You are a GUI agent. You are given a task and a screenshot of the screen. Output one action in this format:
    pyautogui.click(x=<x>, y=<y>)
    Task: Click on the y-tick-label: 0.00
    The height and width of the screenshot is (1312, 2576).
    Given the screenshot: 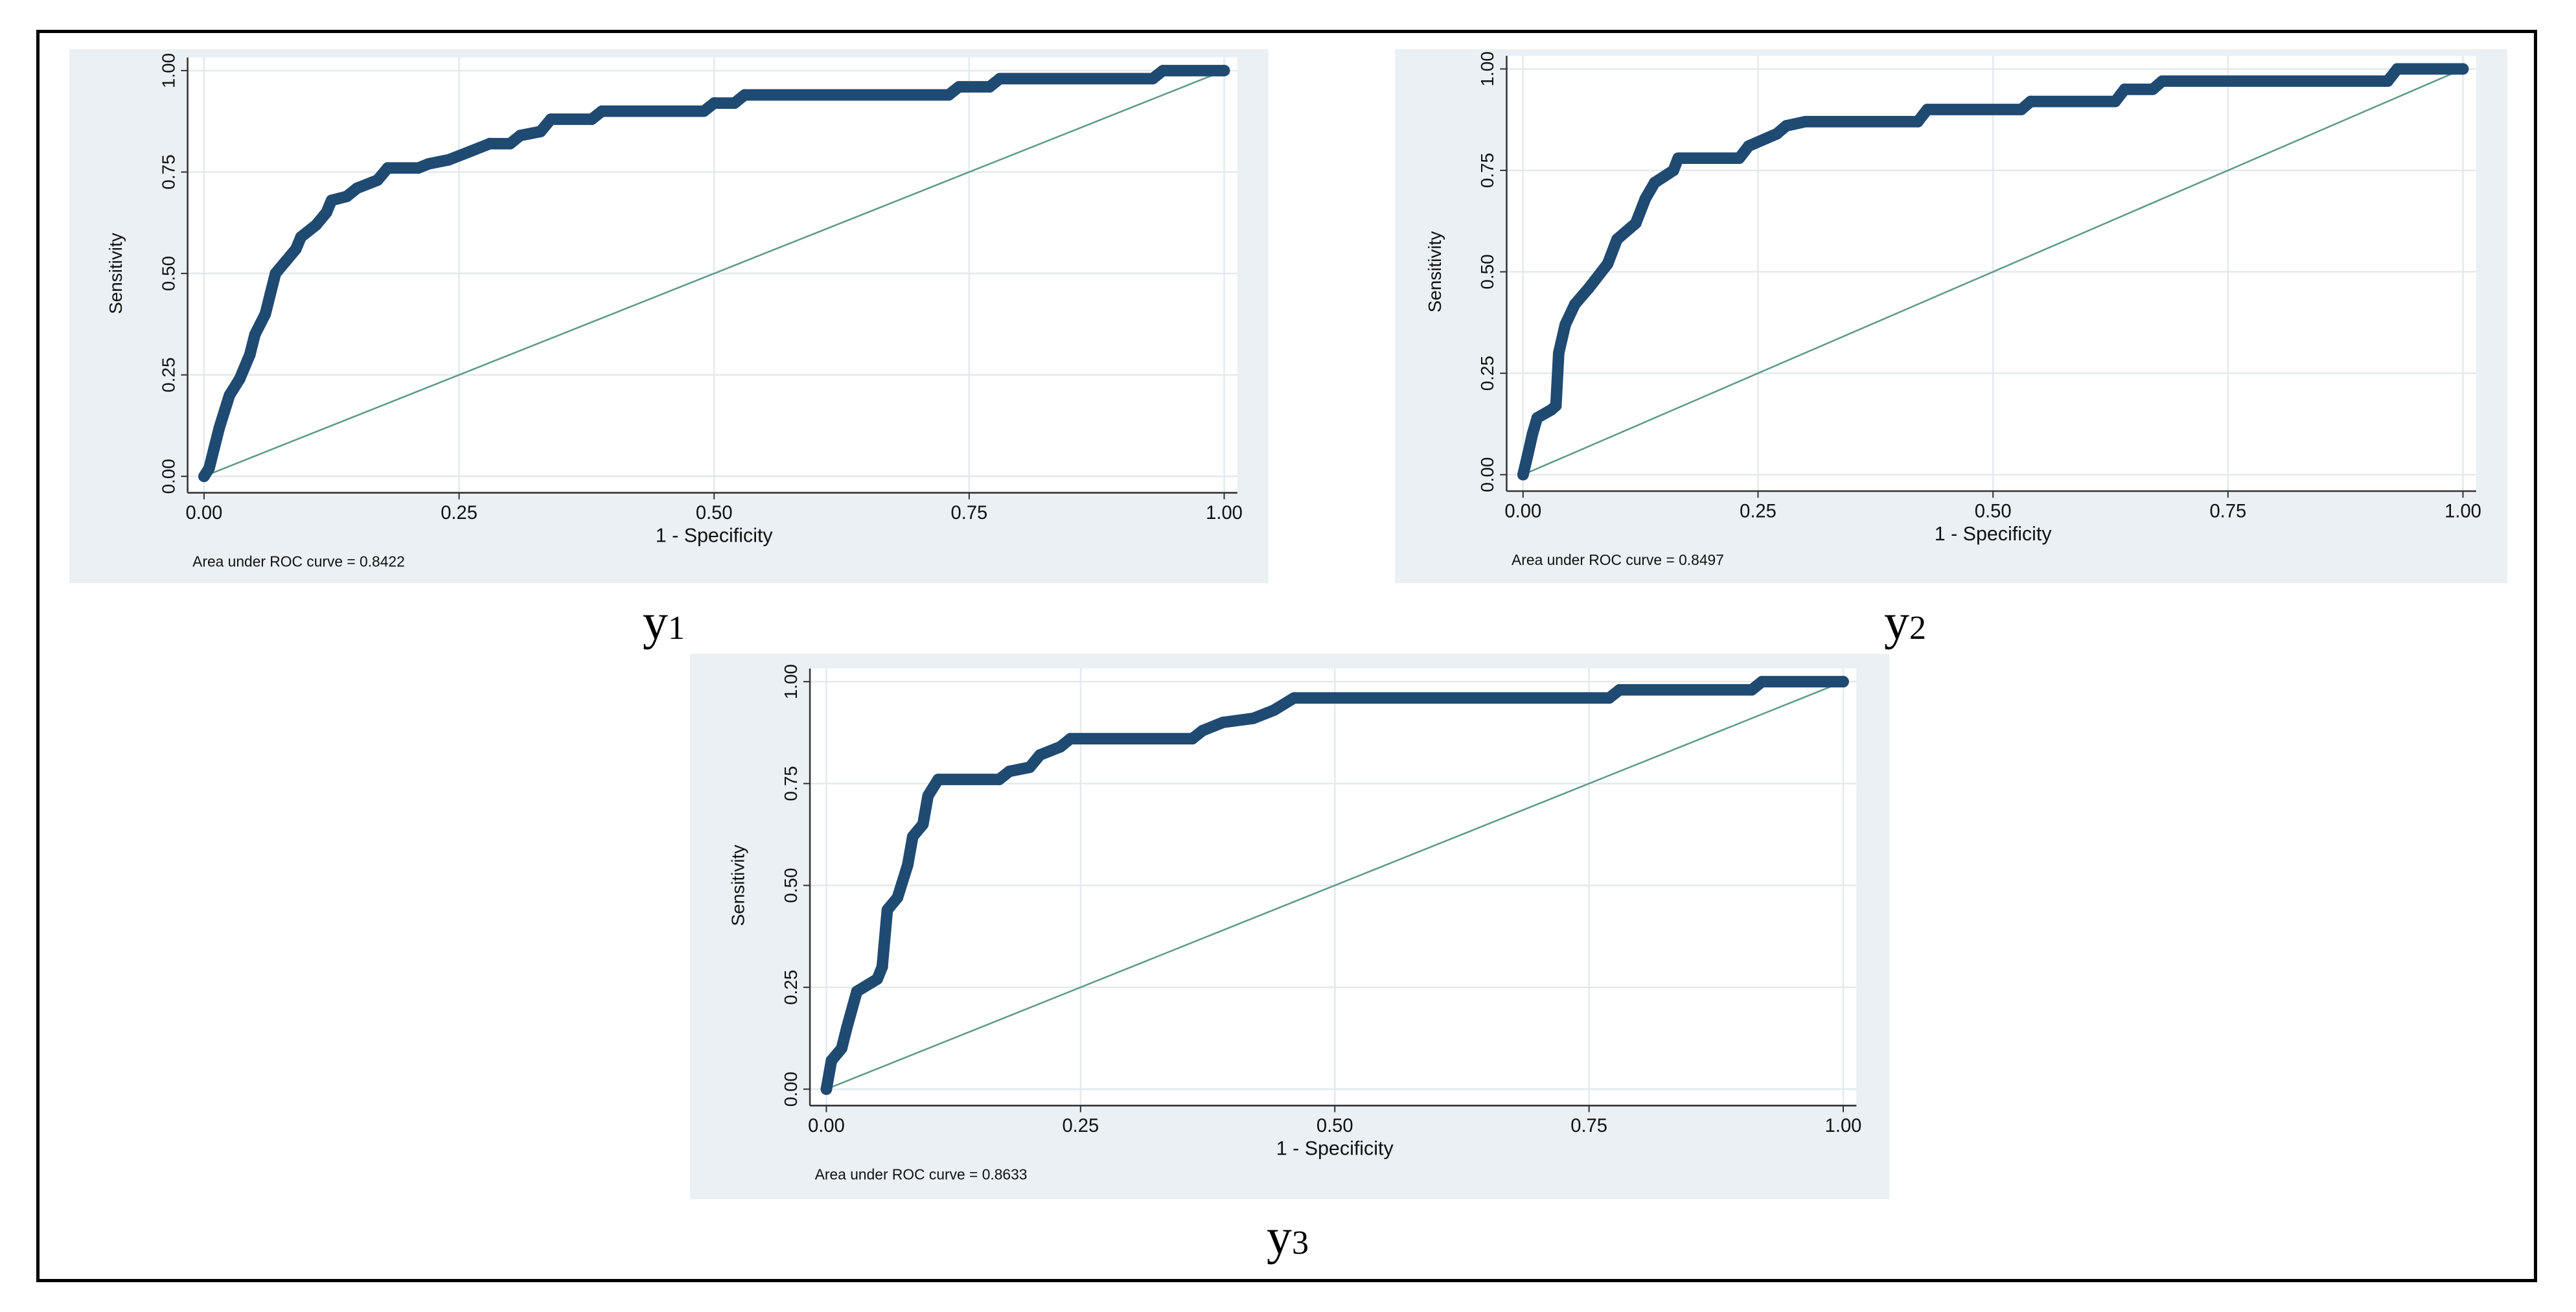 What is the action you would take?
    pyautogui.click(x=1487, y=474)
    